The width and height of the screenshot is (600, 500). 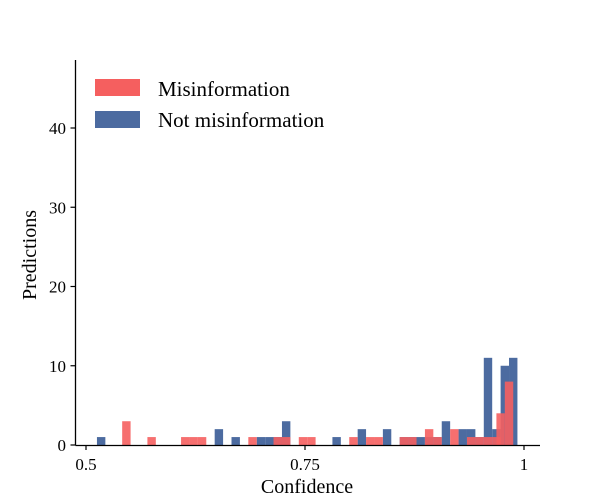 What do you see at coordinates (30, 255) in the screenshot?
I see `y-axis-label: Predictions` at bounding box center [30, 255].